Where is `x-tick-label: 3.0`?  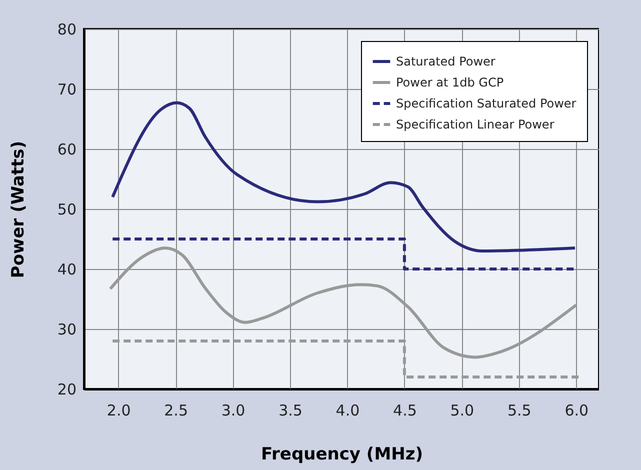 x-tick-label: 3.0 is located at coordinates (233, 411).